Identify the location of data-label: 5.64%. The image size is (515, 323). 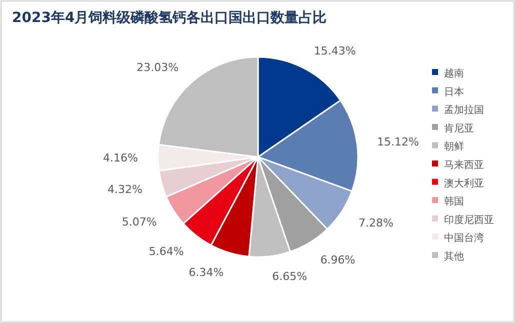
(166, 251).